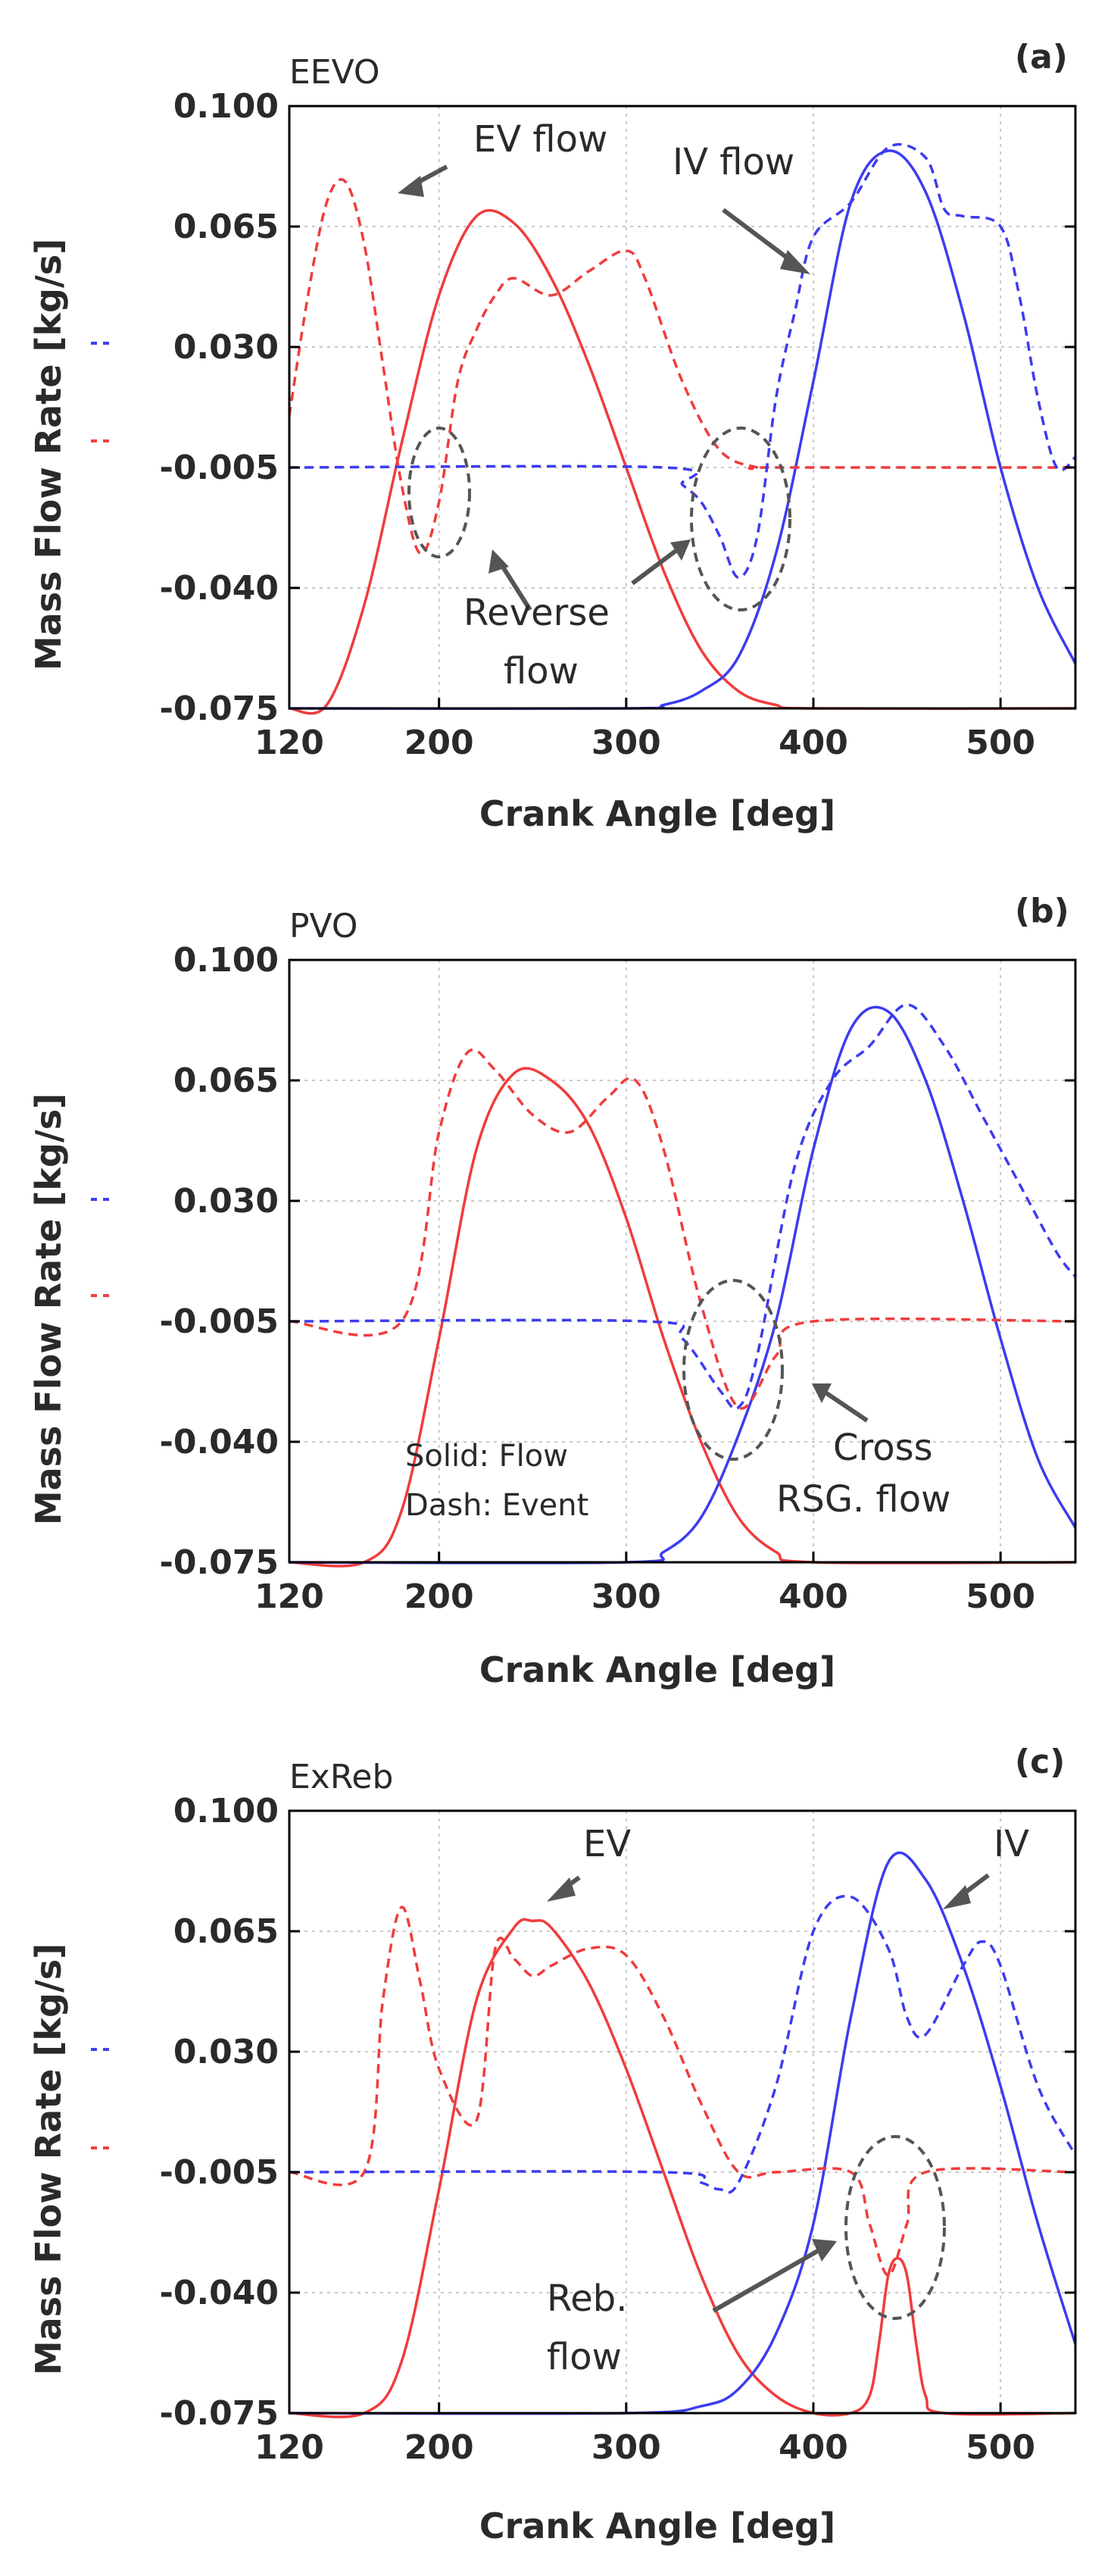 The height and width of the screenshot is (2576, 1111). Describe the element at coordinates (587, 2298) in the screenshot. I see `annotation-reb: Reb.` at that location.